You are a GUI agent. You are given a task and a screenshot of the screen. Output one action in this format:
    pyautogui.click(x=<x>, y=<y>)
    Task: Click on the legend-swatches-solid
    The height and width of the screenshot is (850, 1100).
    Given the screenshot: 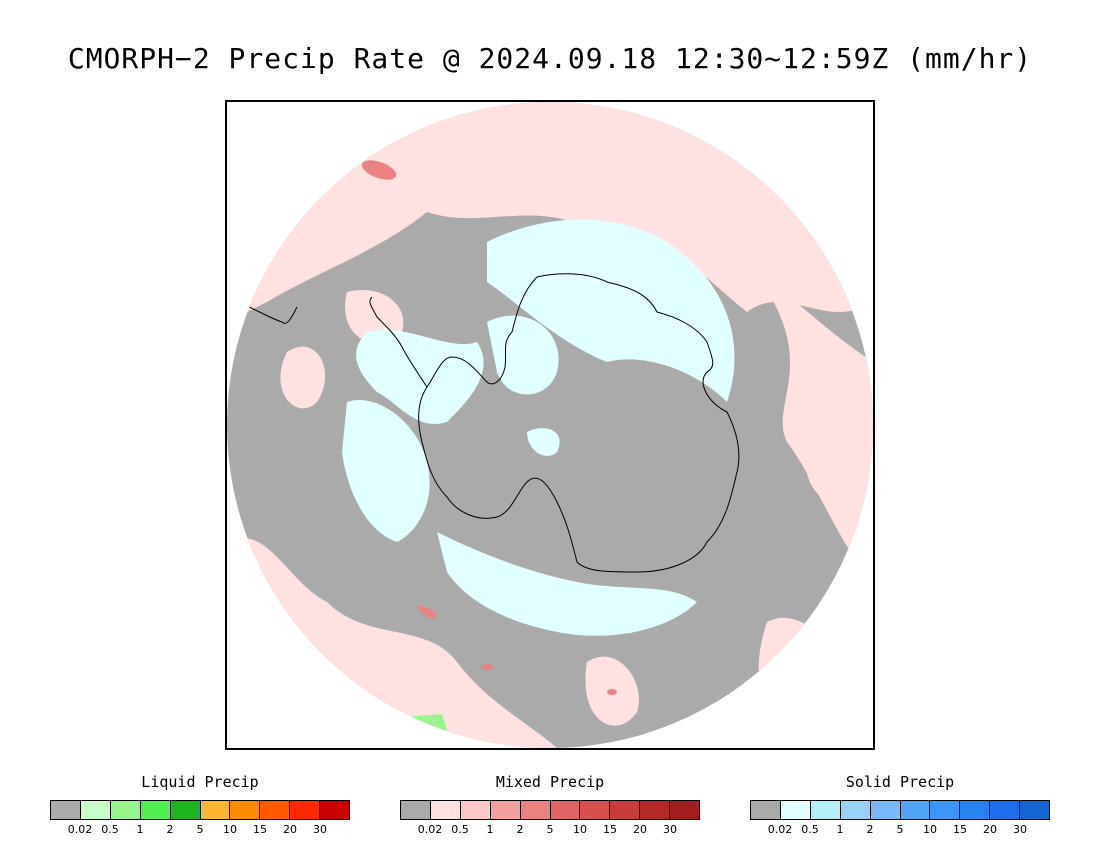 What is the action you would take?
    pyautogui.click(x=900, y=810)
    